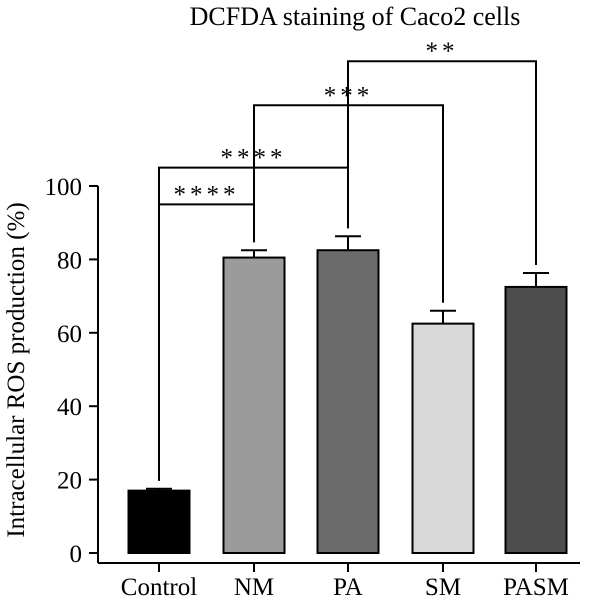 Image resolution: width=600 pixels, height=602 pixels. Describe the element at coordinates (69, 407) in the screenshot. I see `y-tick-label: 40` at that location.